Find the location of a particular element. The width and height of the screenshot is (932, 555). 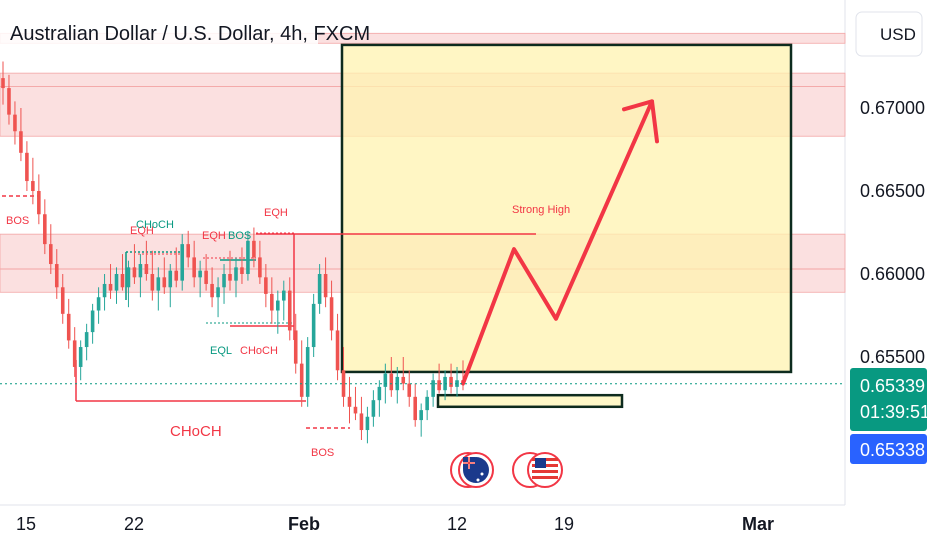

label-bos-mid: BOS is located at coordinates (239, 236).